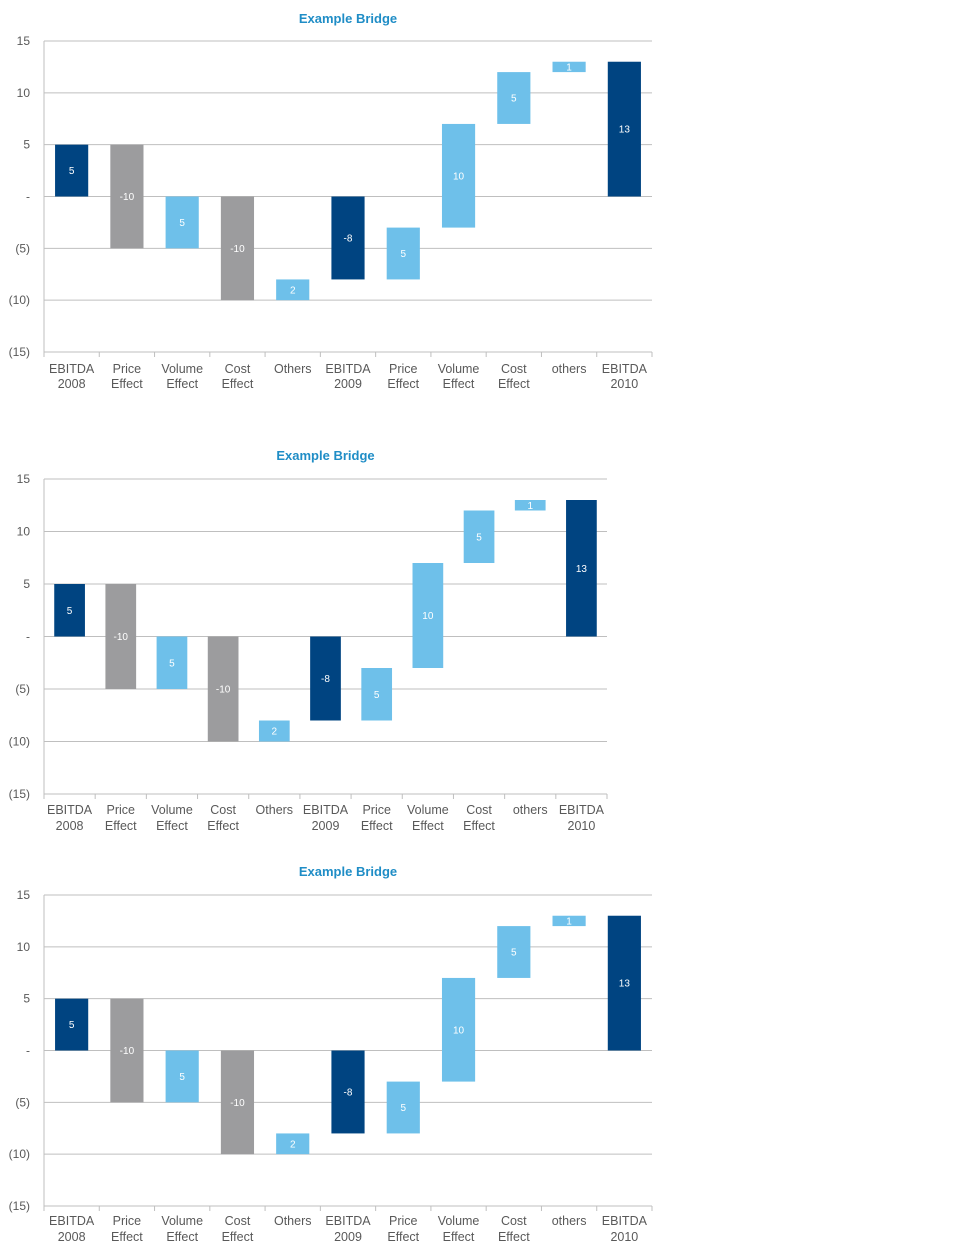 The height and width of the screenshot is (1254, 954). I want to click on y-tick-label: 10, so click(24, 947).